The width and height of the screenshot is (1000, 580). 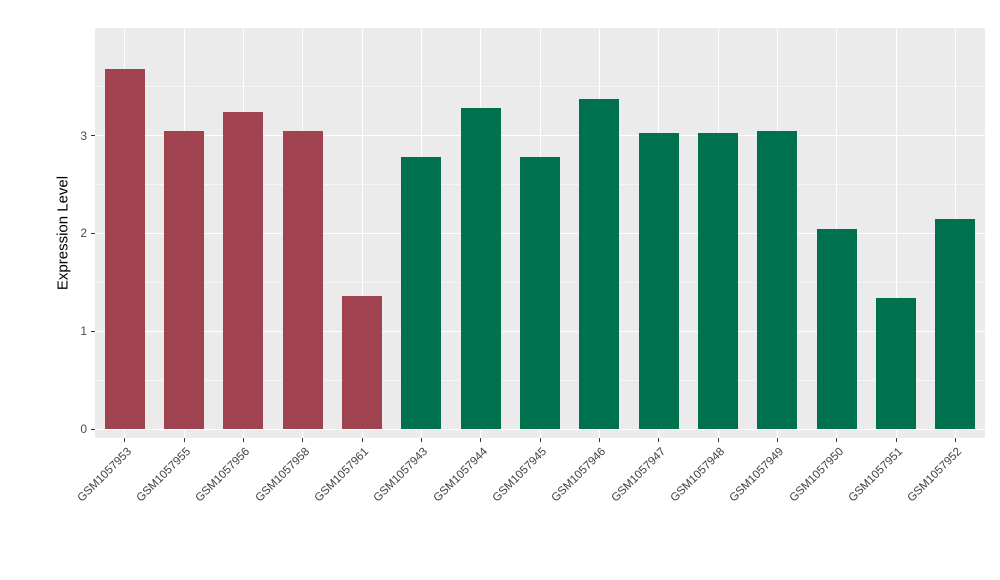 I want to click on x-tick-label: GSM1057955, so click(x=164, y=475).